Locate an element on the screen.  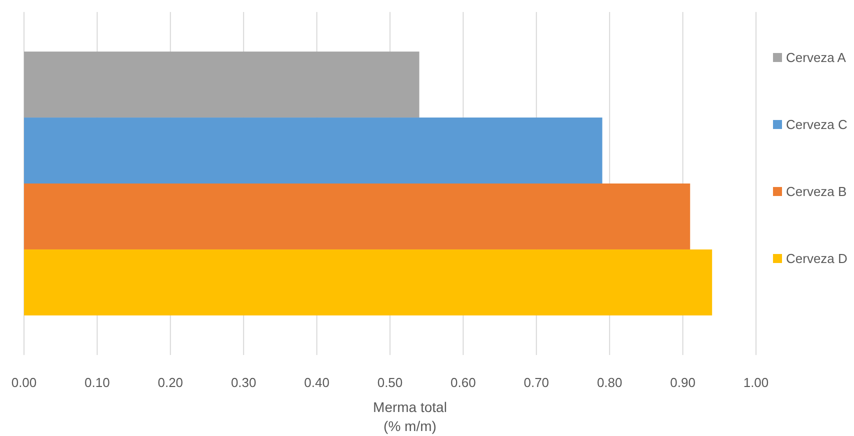
legend-label: Cerveza C is located at coordinates (817, 124).